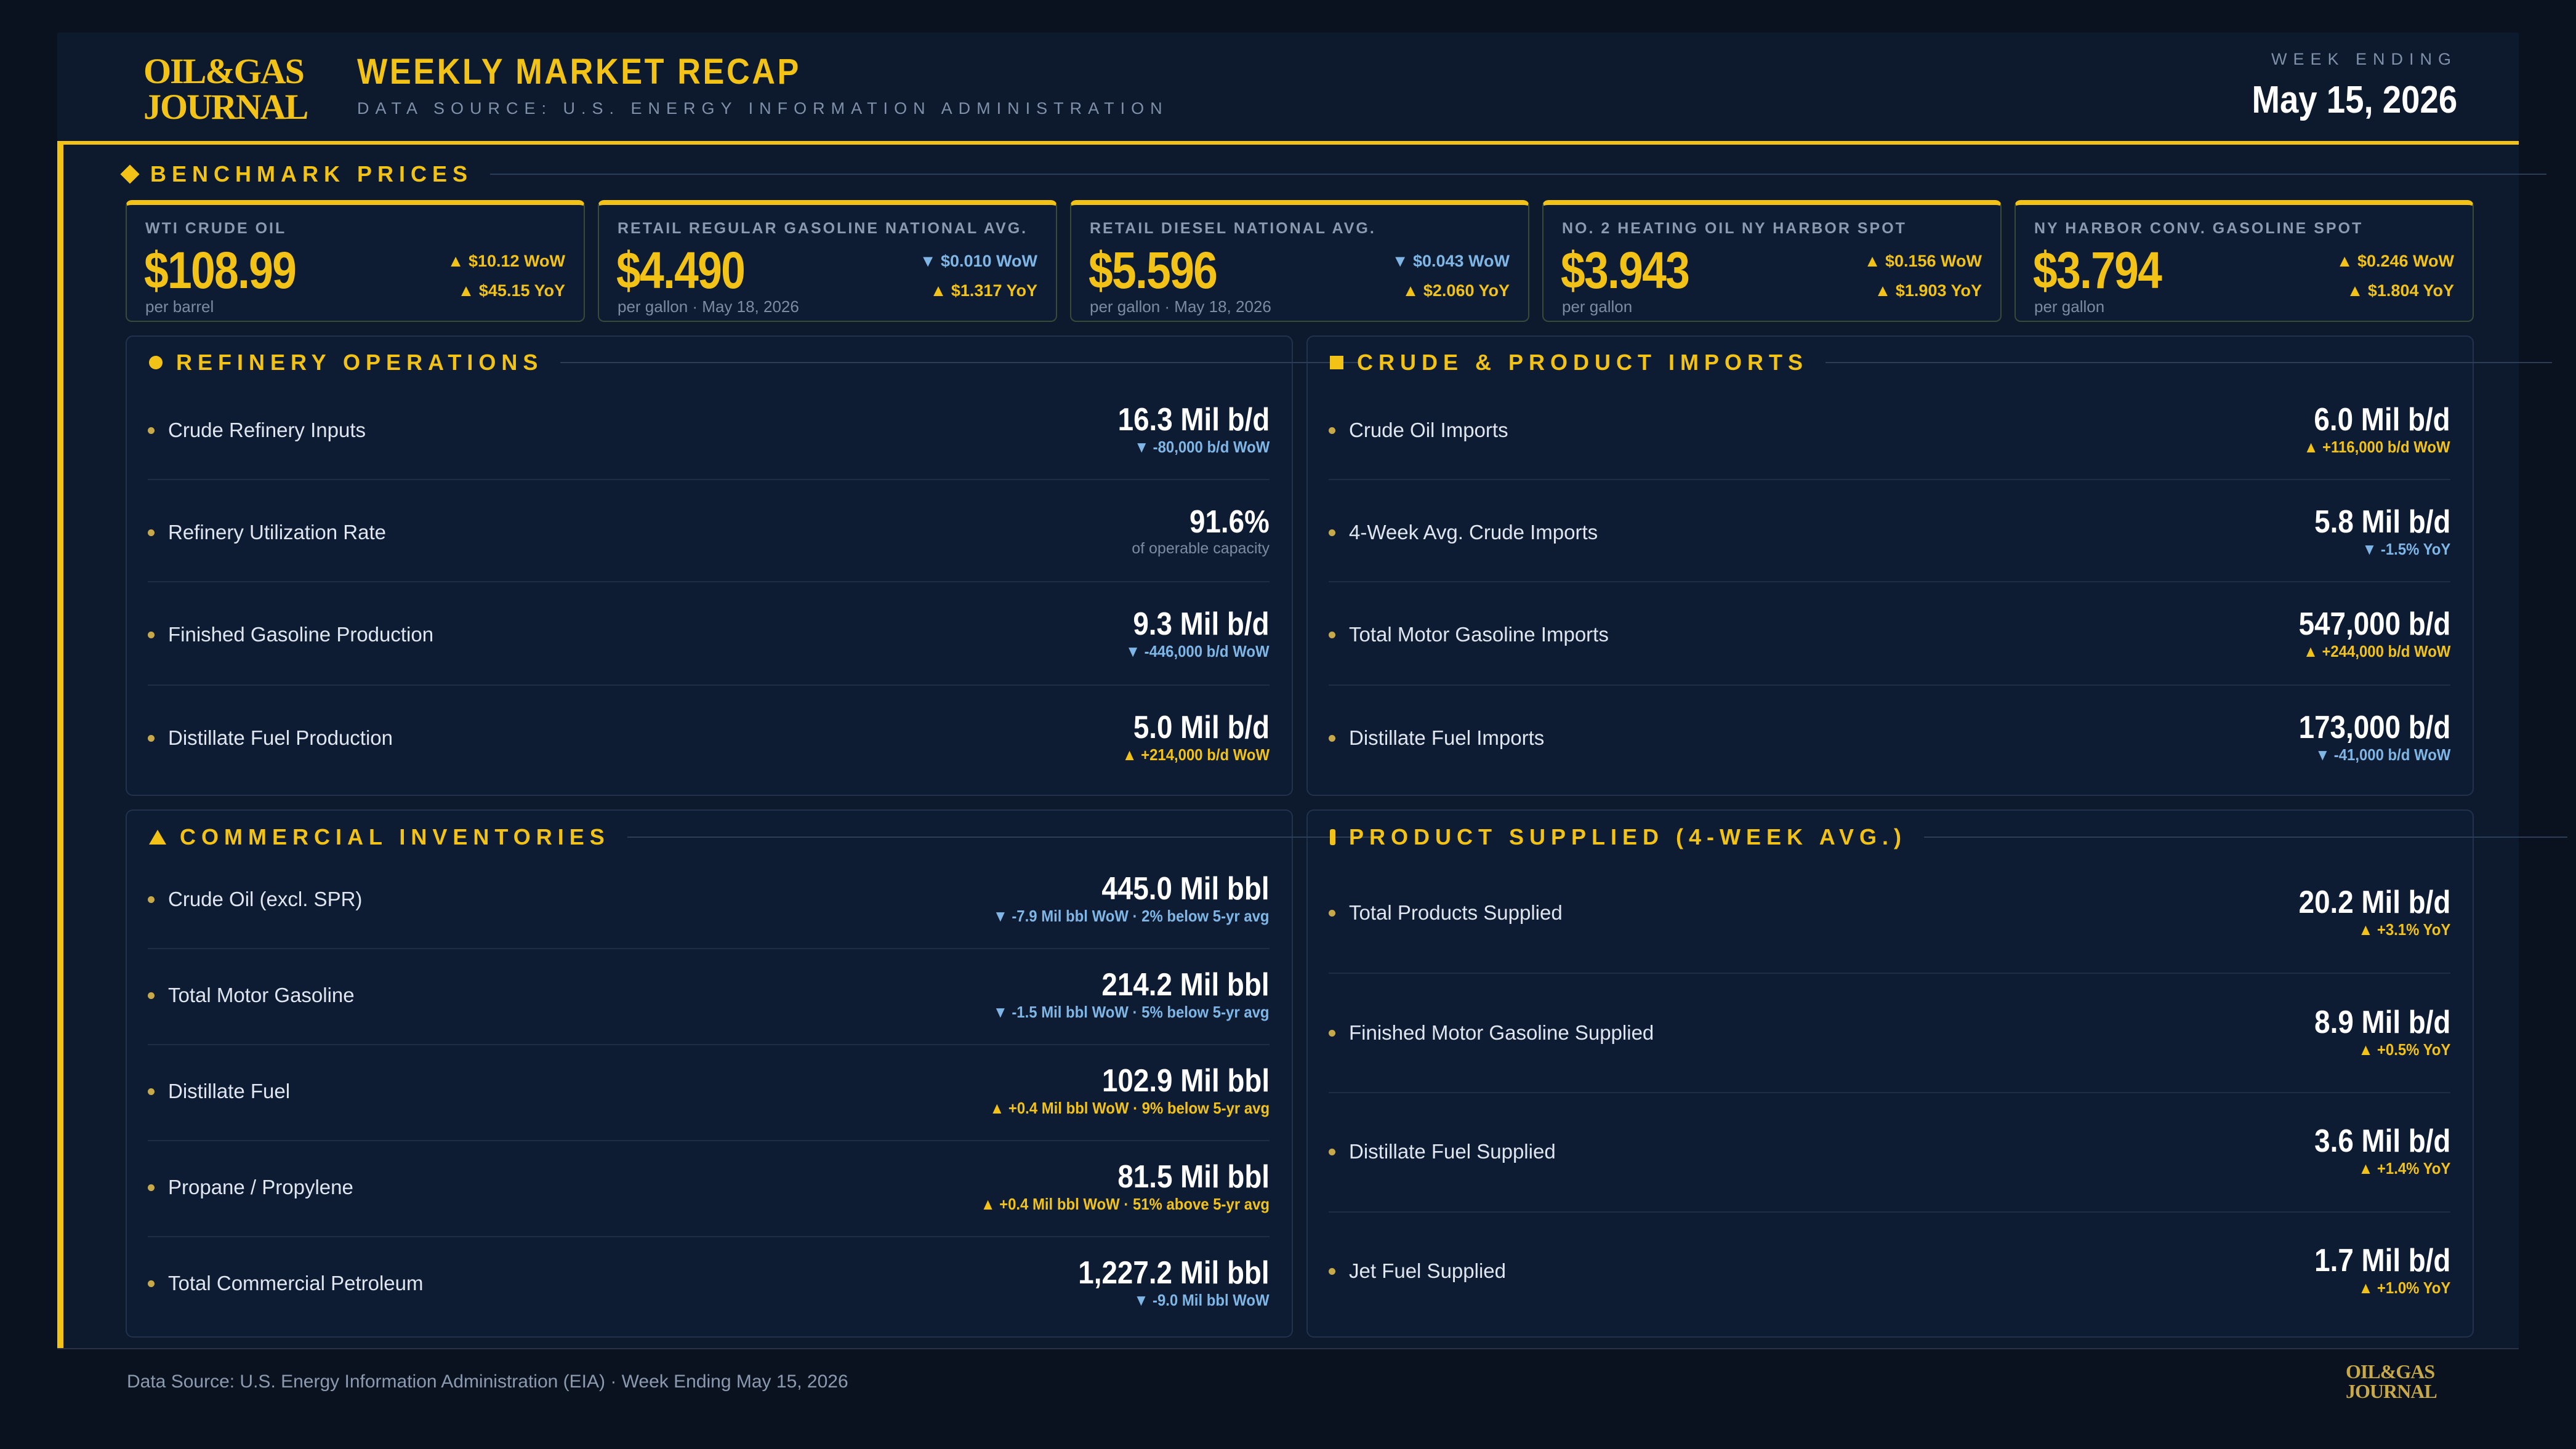  Describe the element at coordinates (511, 290) in the screenshot. I see `price-card-yoy-change: ▲ $45.15 YoY` at that location.